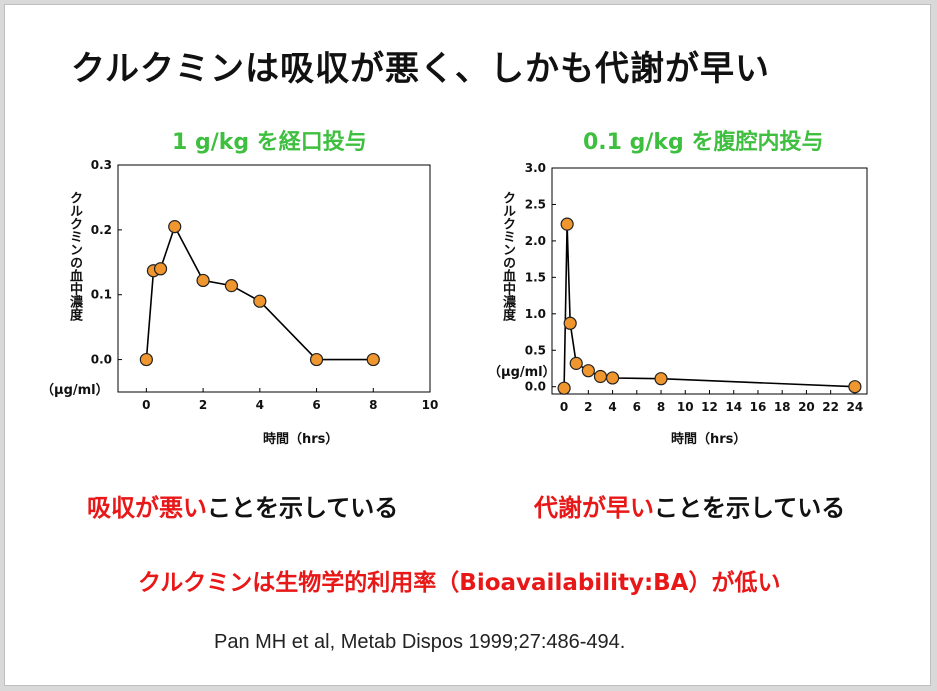 The height and width of the screenshot is (691, 937). I want to click on statement-right-black: ことを示している, so click(750, 508).